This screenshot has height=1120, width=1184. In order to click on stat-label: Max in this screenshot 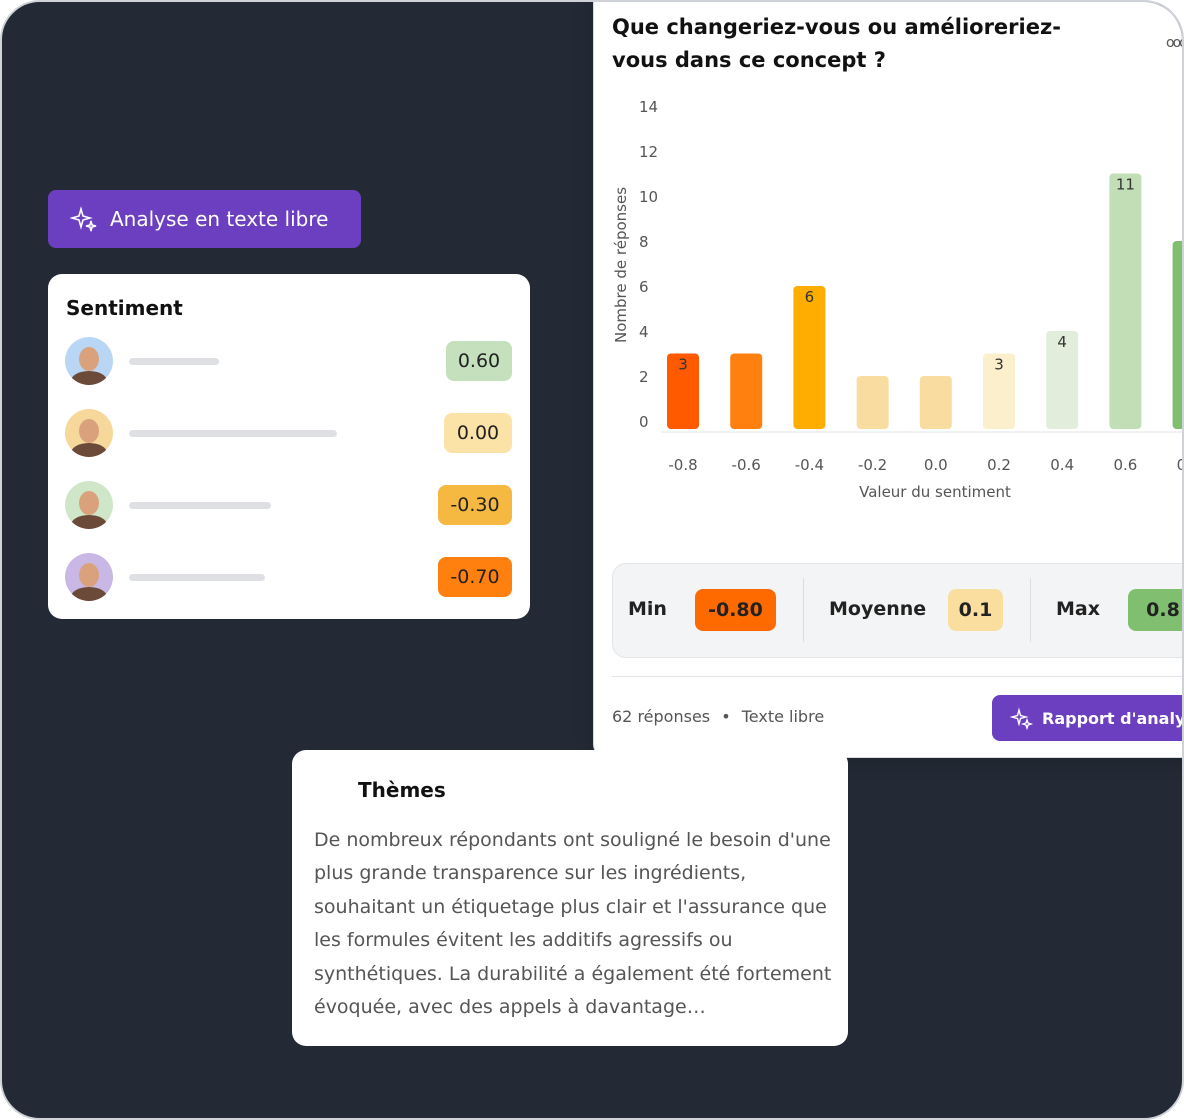, I will do `click(1078, 609)`.